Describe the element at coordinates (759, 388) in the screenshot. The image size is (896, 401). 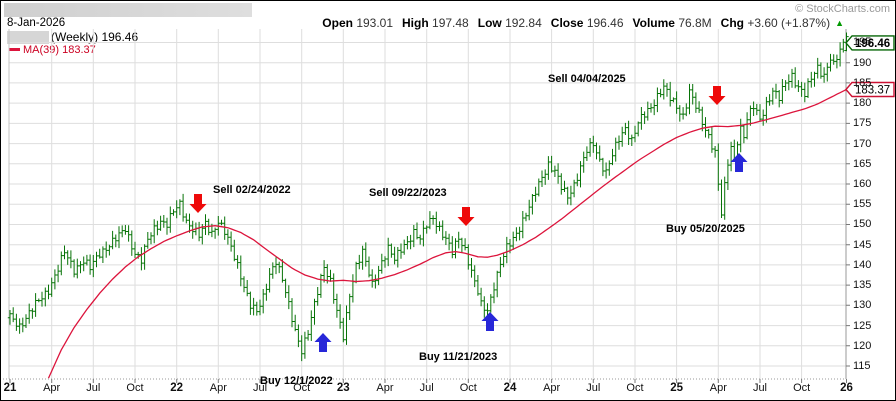
I see `x-axis-label-Jul-18: Jul` at that location.